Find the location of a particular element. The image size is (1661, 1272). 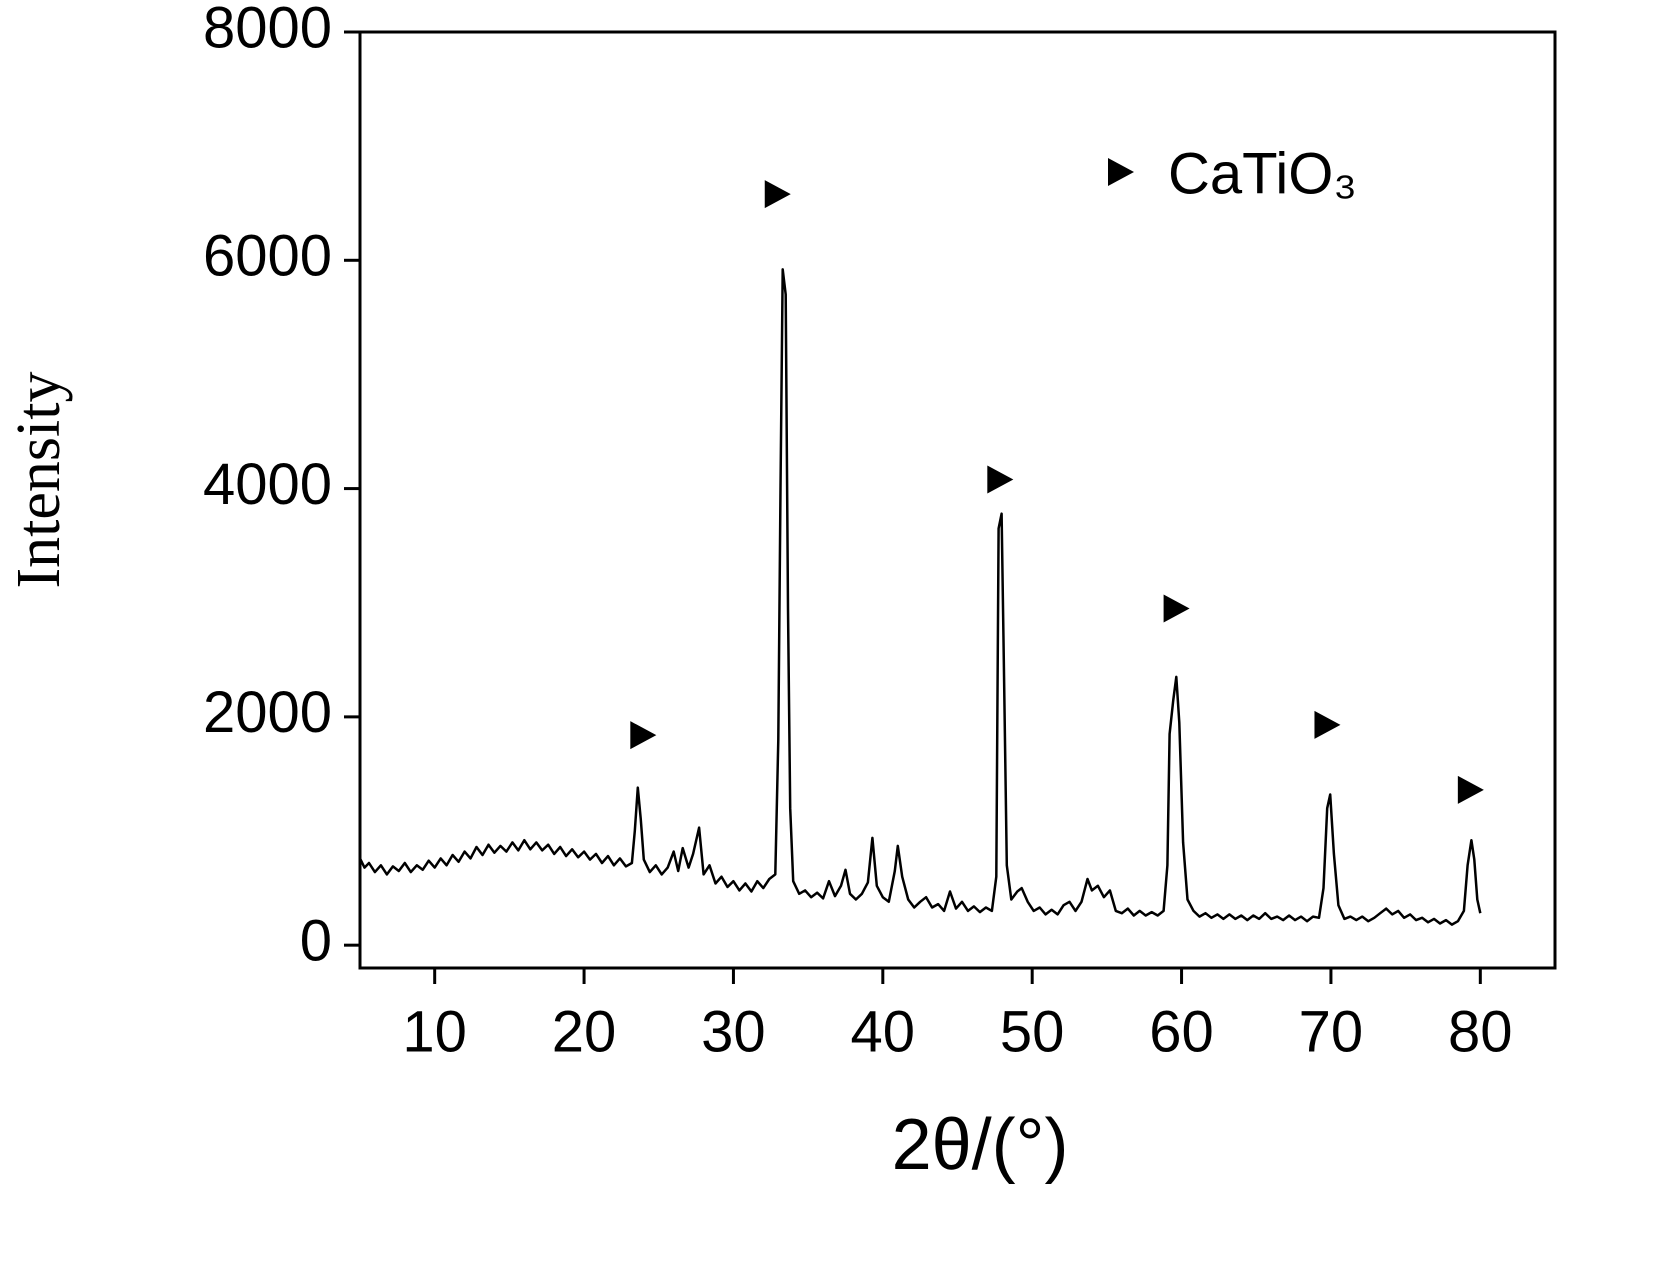

x-tick-label: 80 is located at coordinates (1480, 1031).